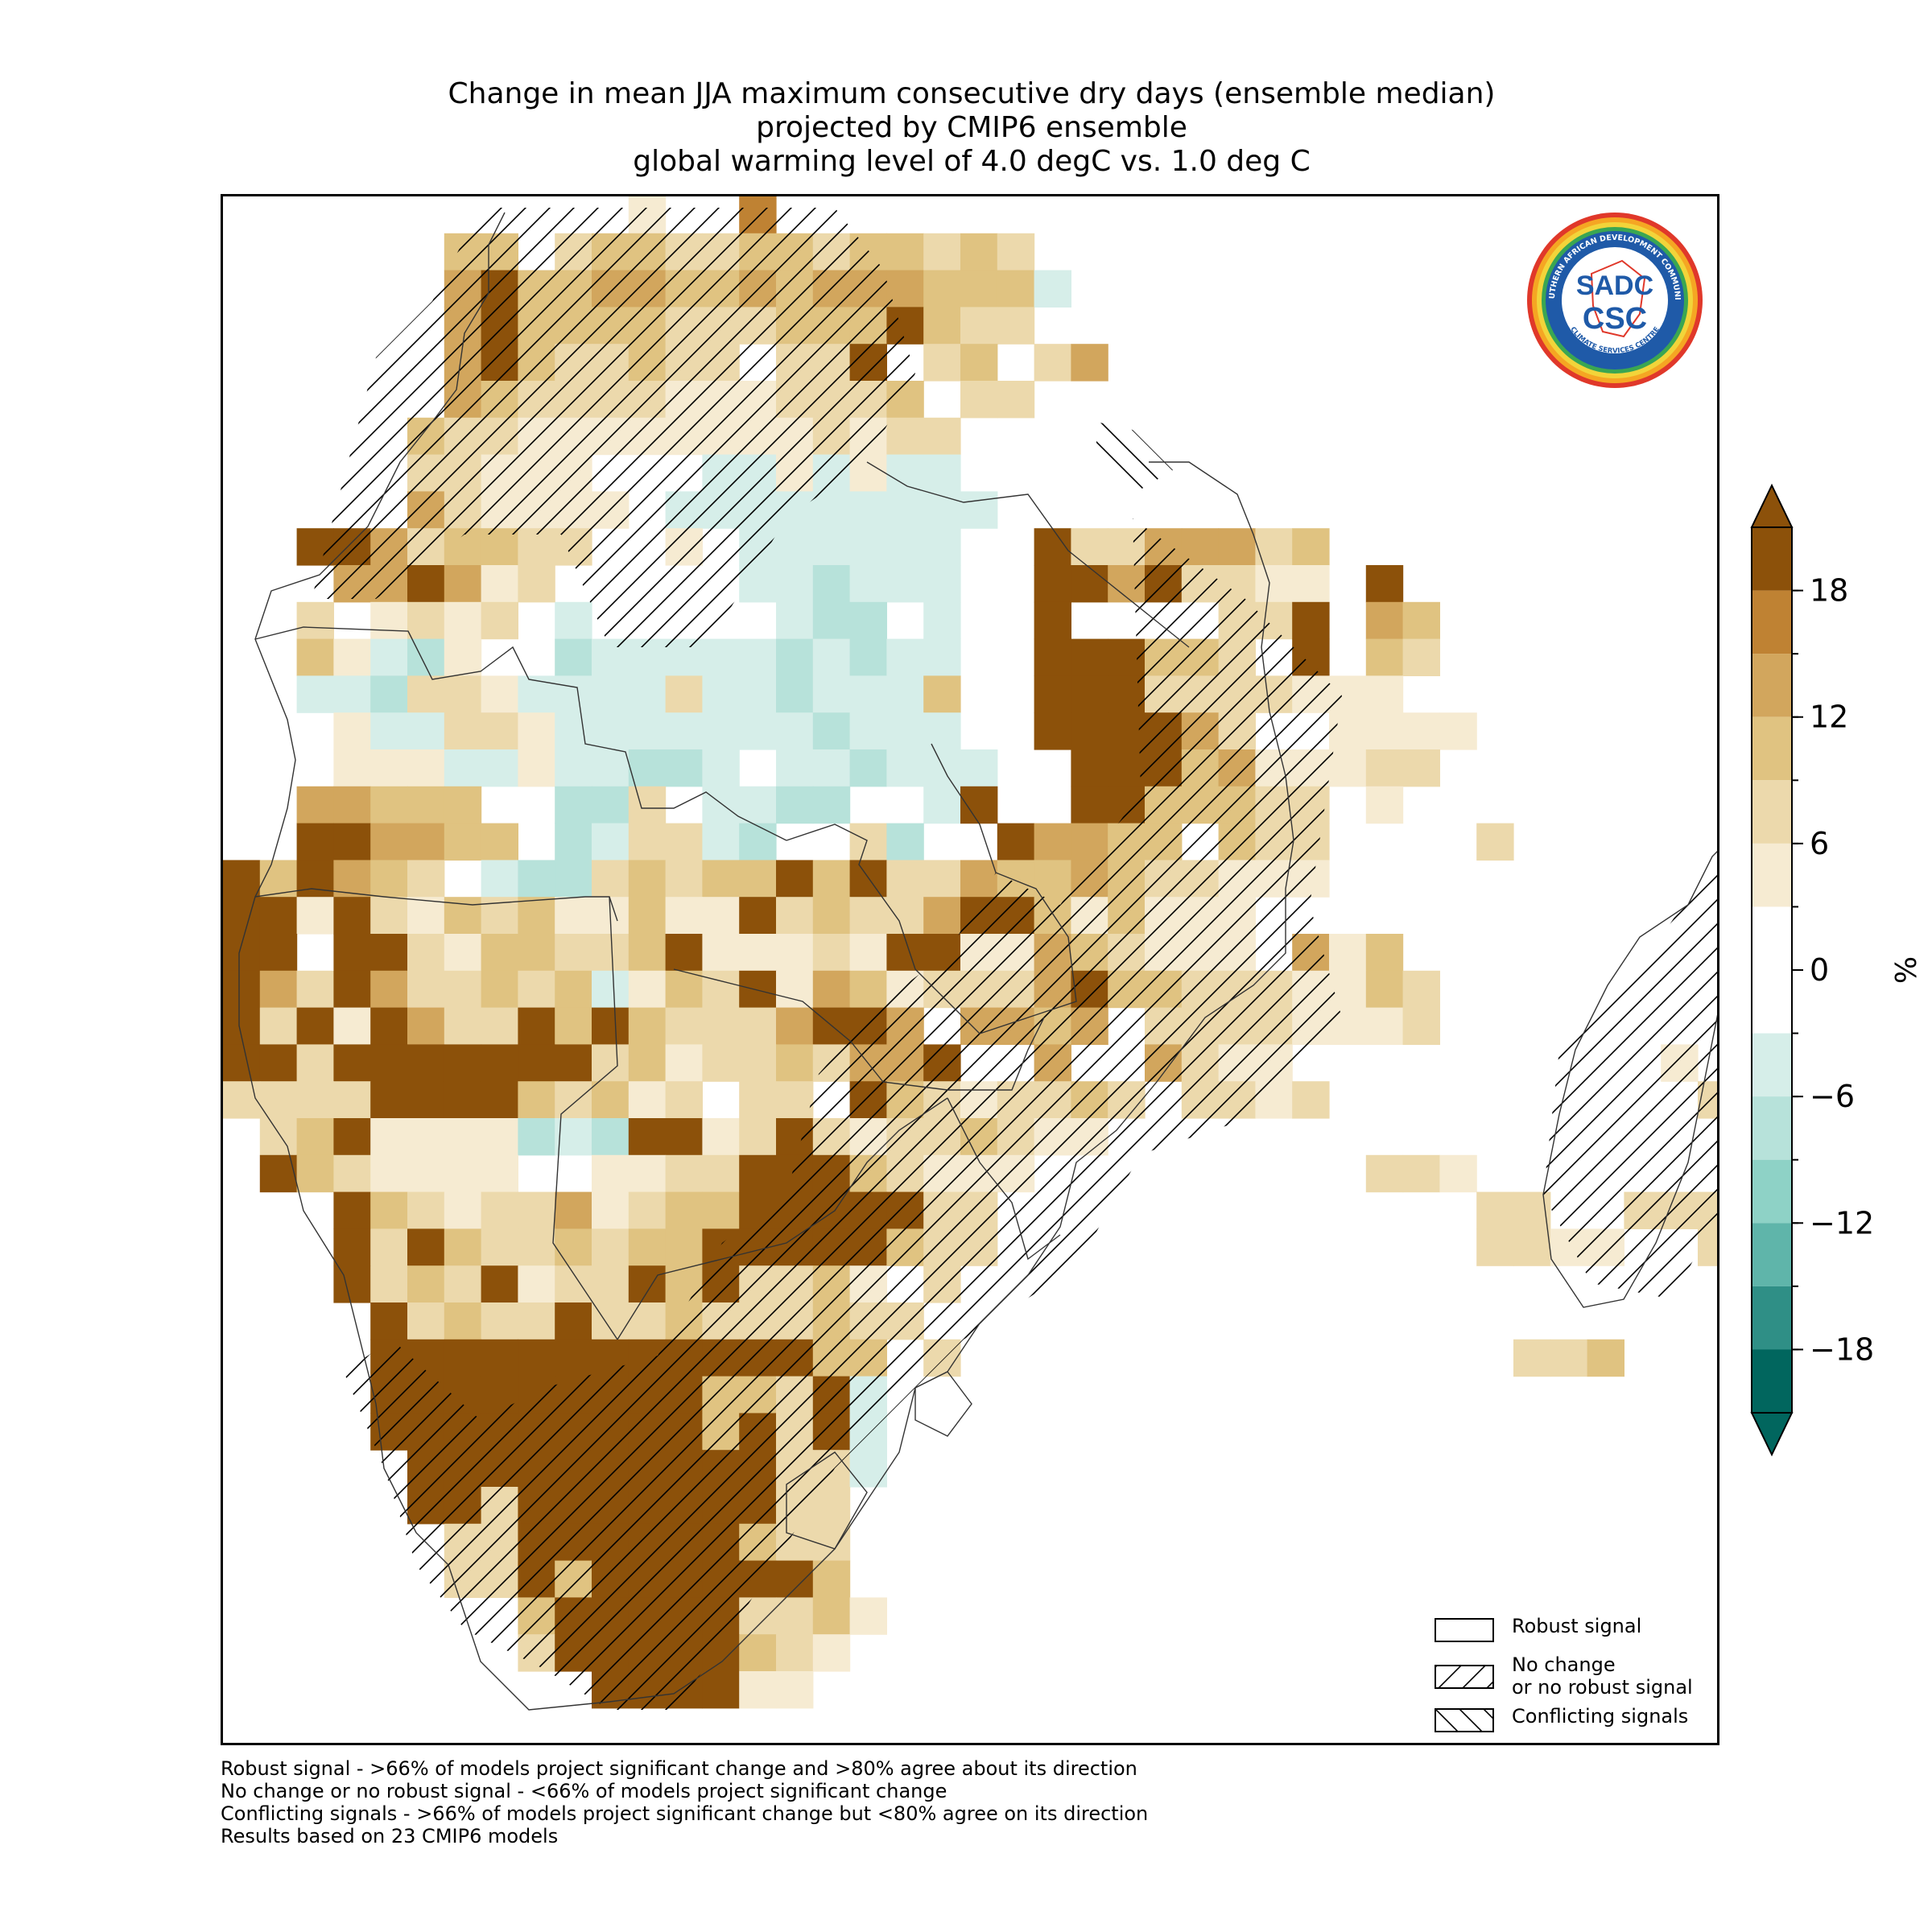 The image size is (1932, 1932). I want to click on legend-swatch-no-change, so click(1464, 1677).